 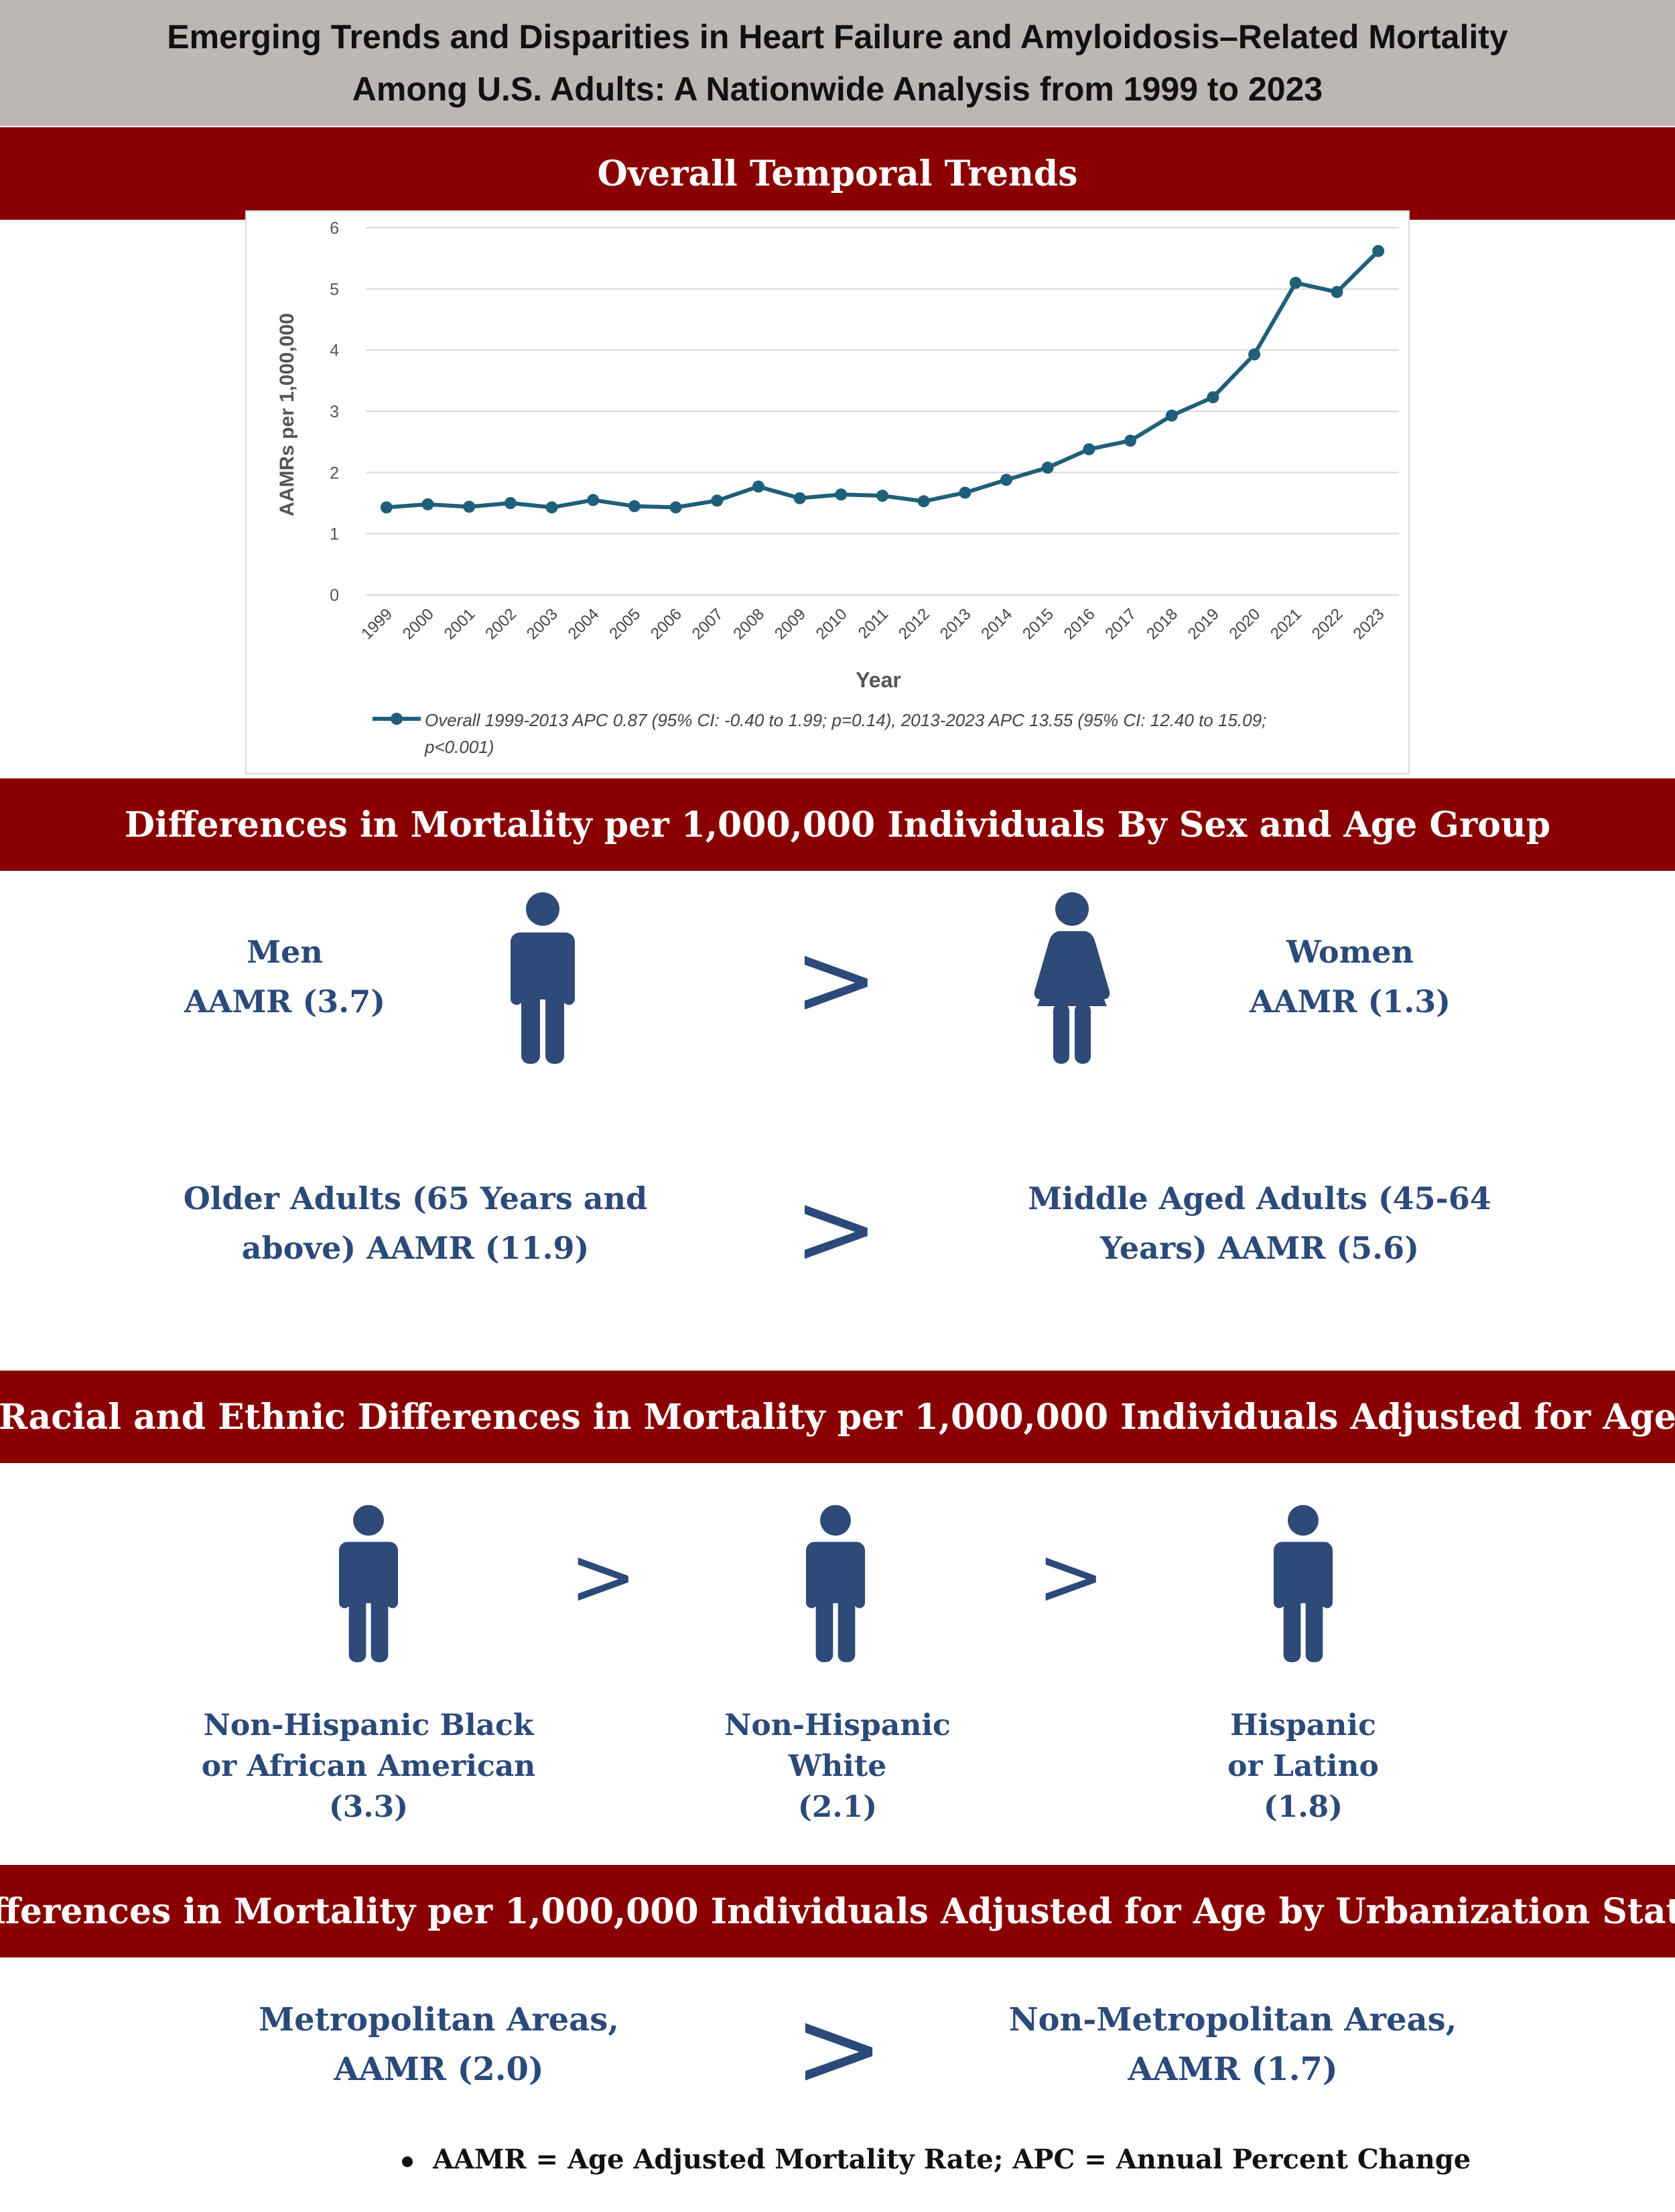 What do you see at coordinates (368, 1725) in the screenshot?
I see `race-black-line-1: Non-Hispanic Black` at bounding box center [368, 1725].